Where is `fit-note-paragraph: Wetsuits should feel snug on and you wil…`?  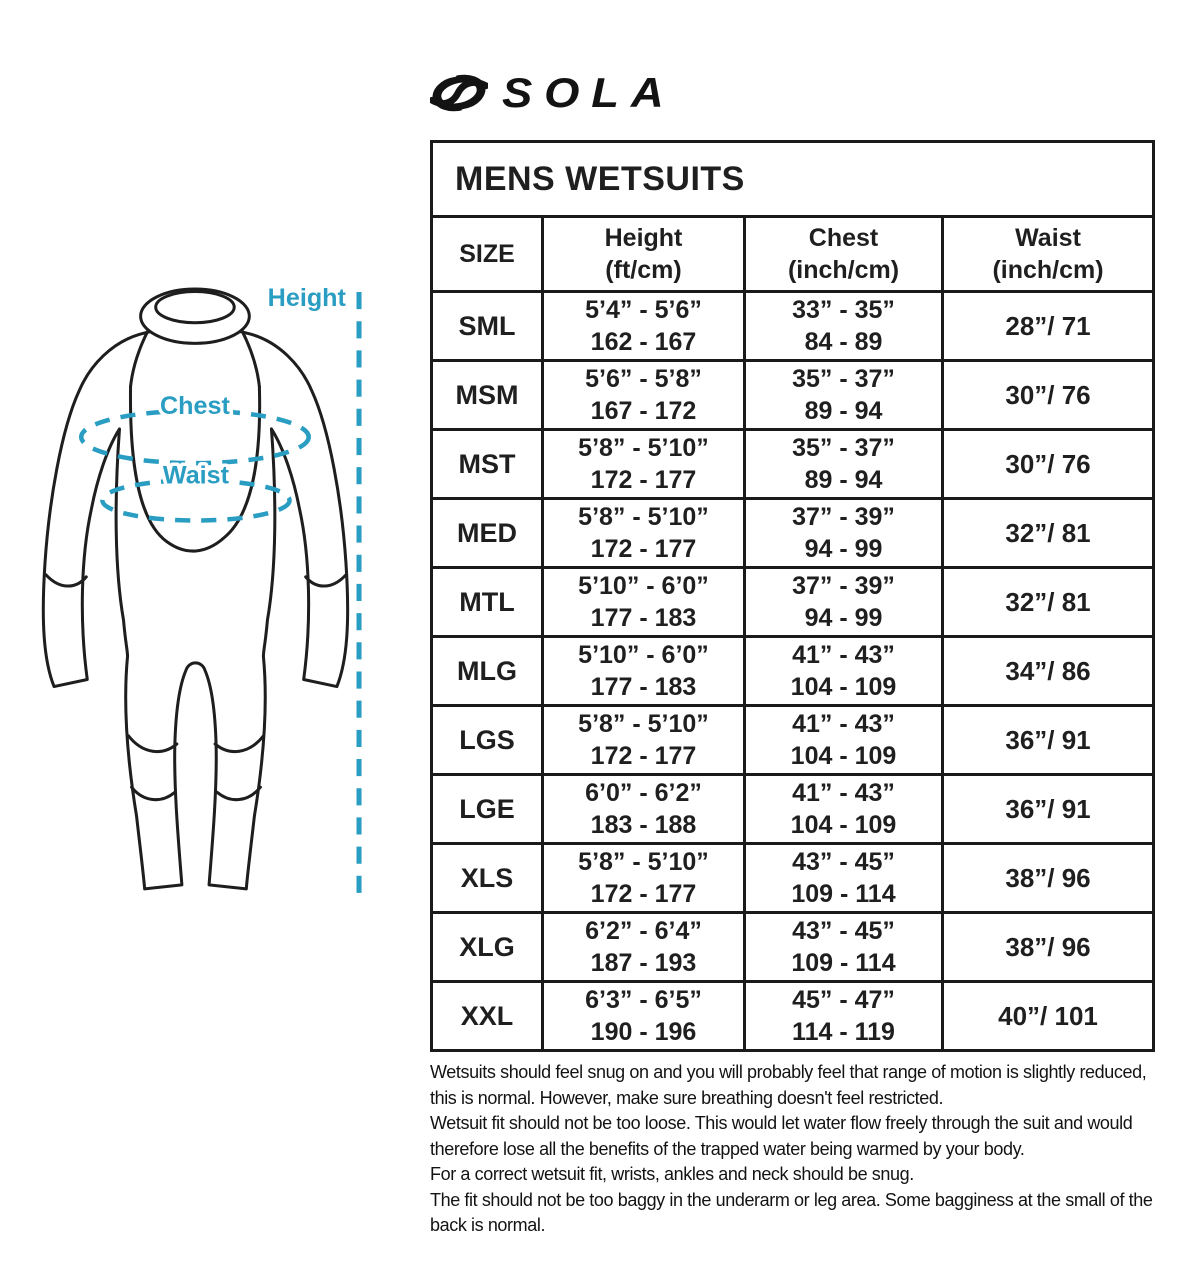 fit-note-paragraph: Wetsuits should feel snug on and you wil… is located at coordinates (788, 1085).